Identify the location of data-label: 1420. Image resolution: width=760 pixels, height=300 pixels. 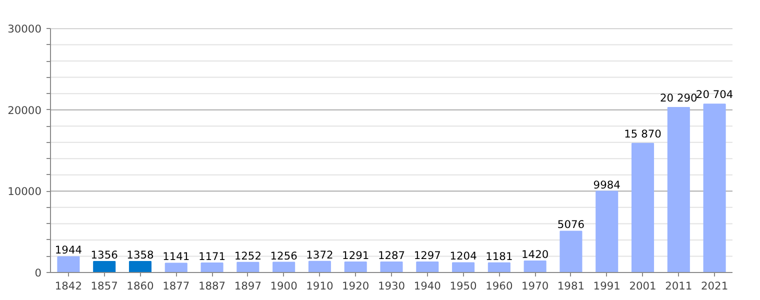
(535, 254).